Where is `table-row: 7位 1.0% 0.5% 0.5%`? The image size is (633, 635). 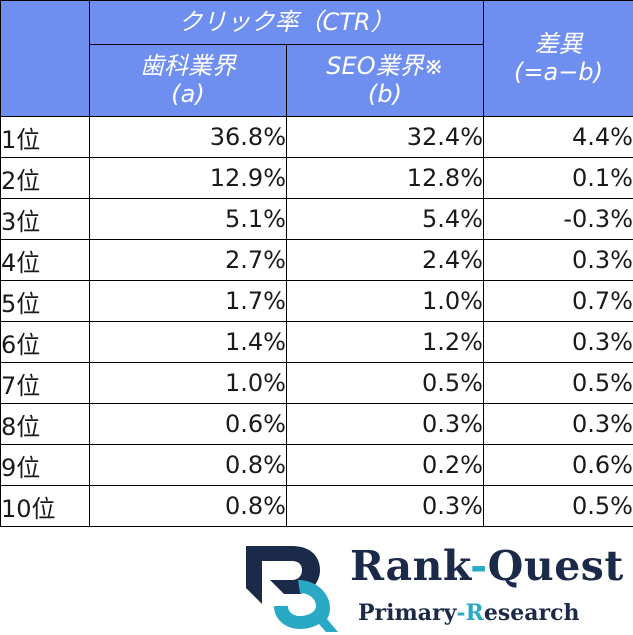
table-row: 7位 1.0% 0.5% 0.5% is located at coordinates (316, 383).